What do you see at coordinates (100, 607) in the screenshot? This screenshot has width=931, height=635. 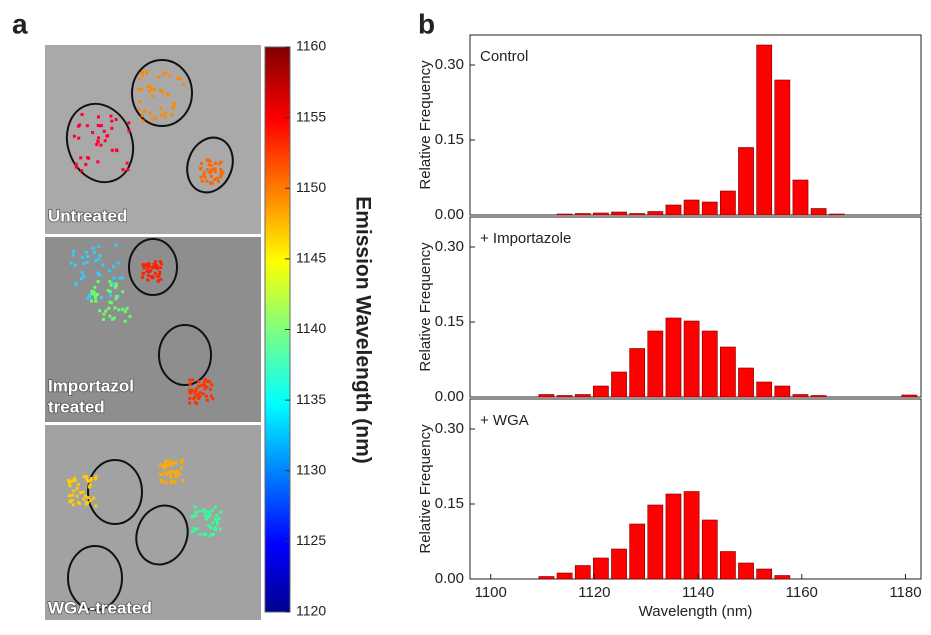 I see `image-label: WGA-treated` at bounding box center [100, 607].